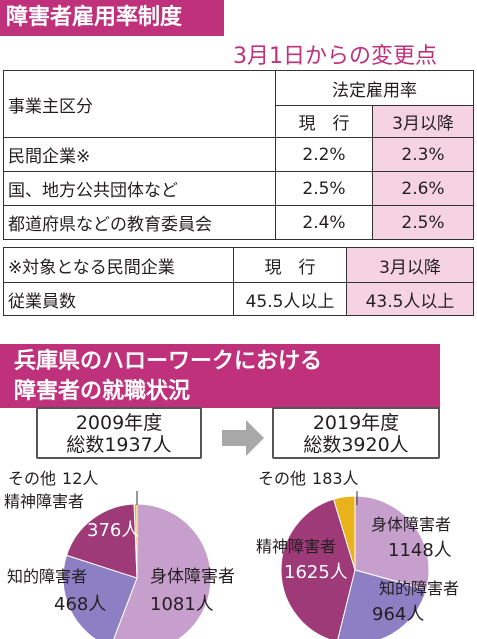 This screenshot has width=477, height=639. Describe the element at coordinates (410, 299) in the screenshot. I see `note-after: 43.5人以上` at that location.